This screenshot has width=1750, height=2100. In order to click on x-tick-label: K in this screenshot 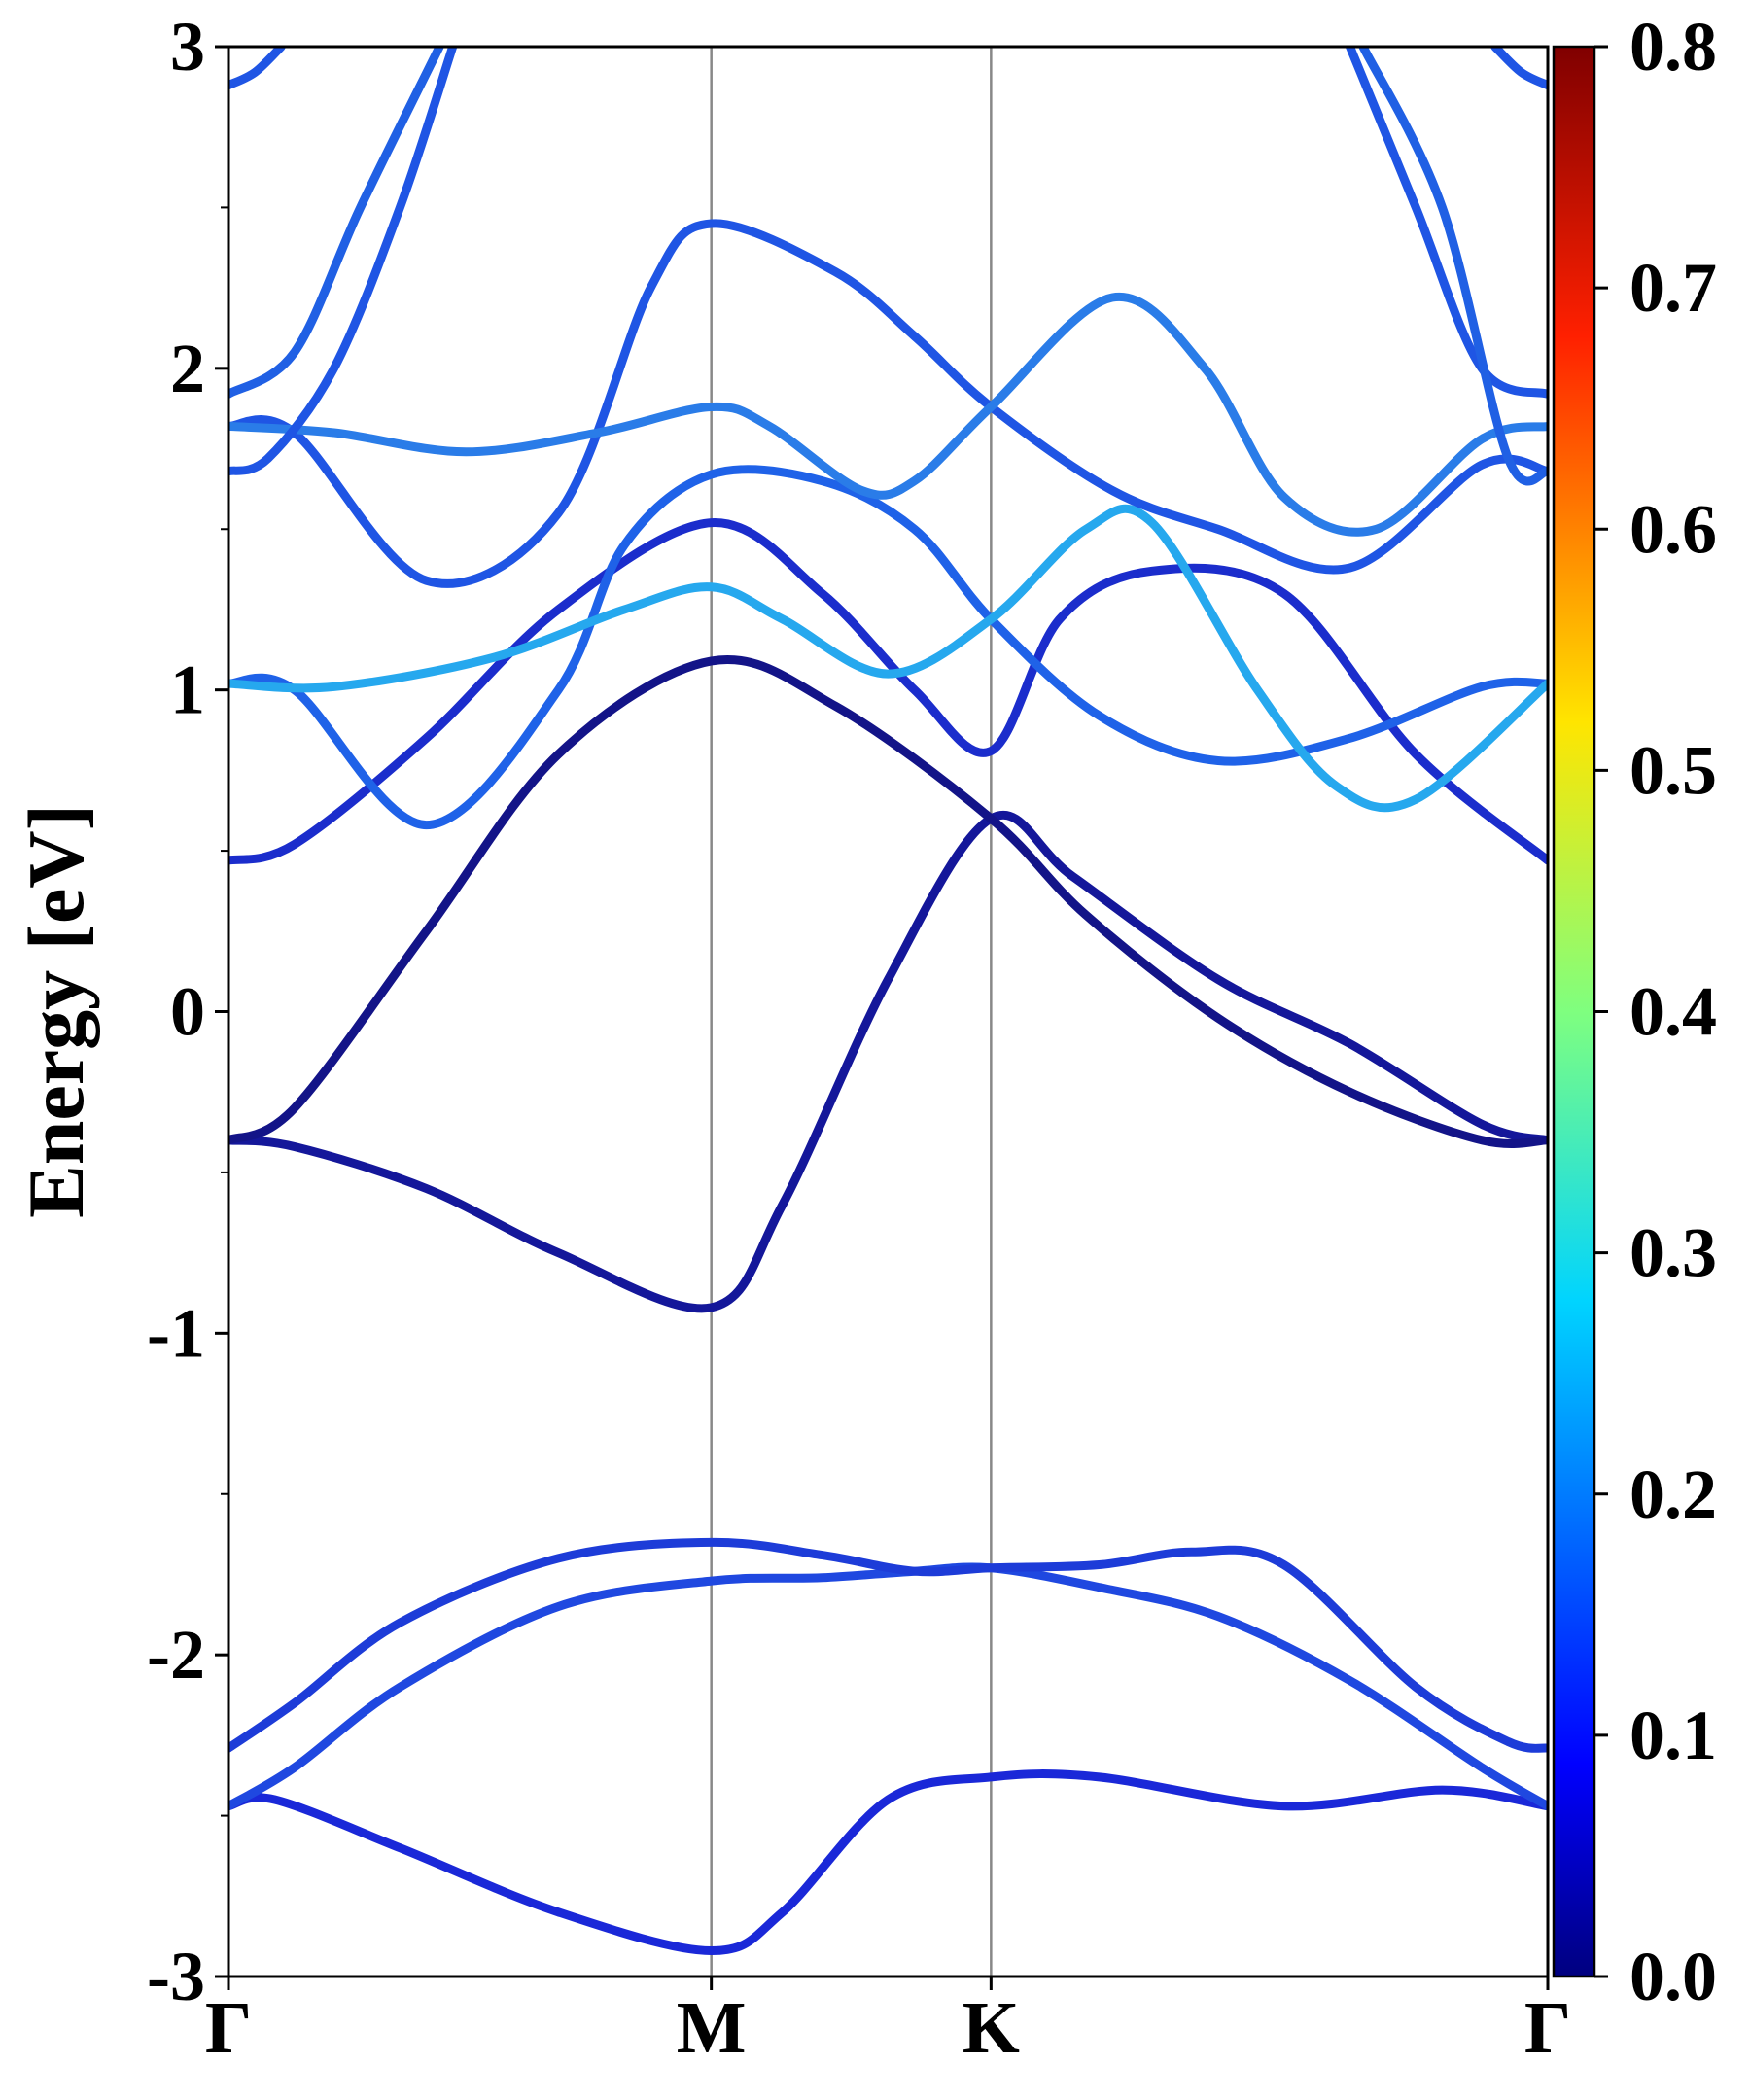, I will do `click(991, 2028)`.